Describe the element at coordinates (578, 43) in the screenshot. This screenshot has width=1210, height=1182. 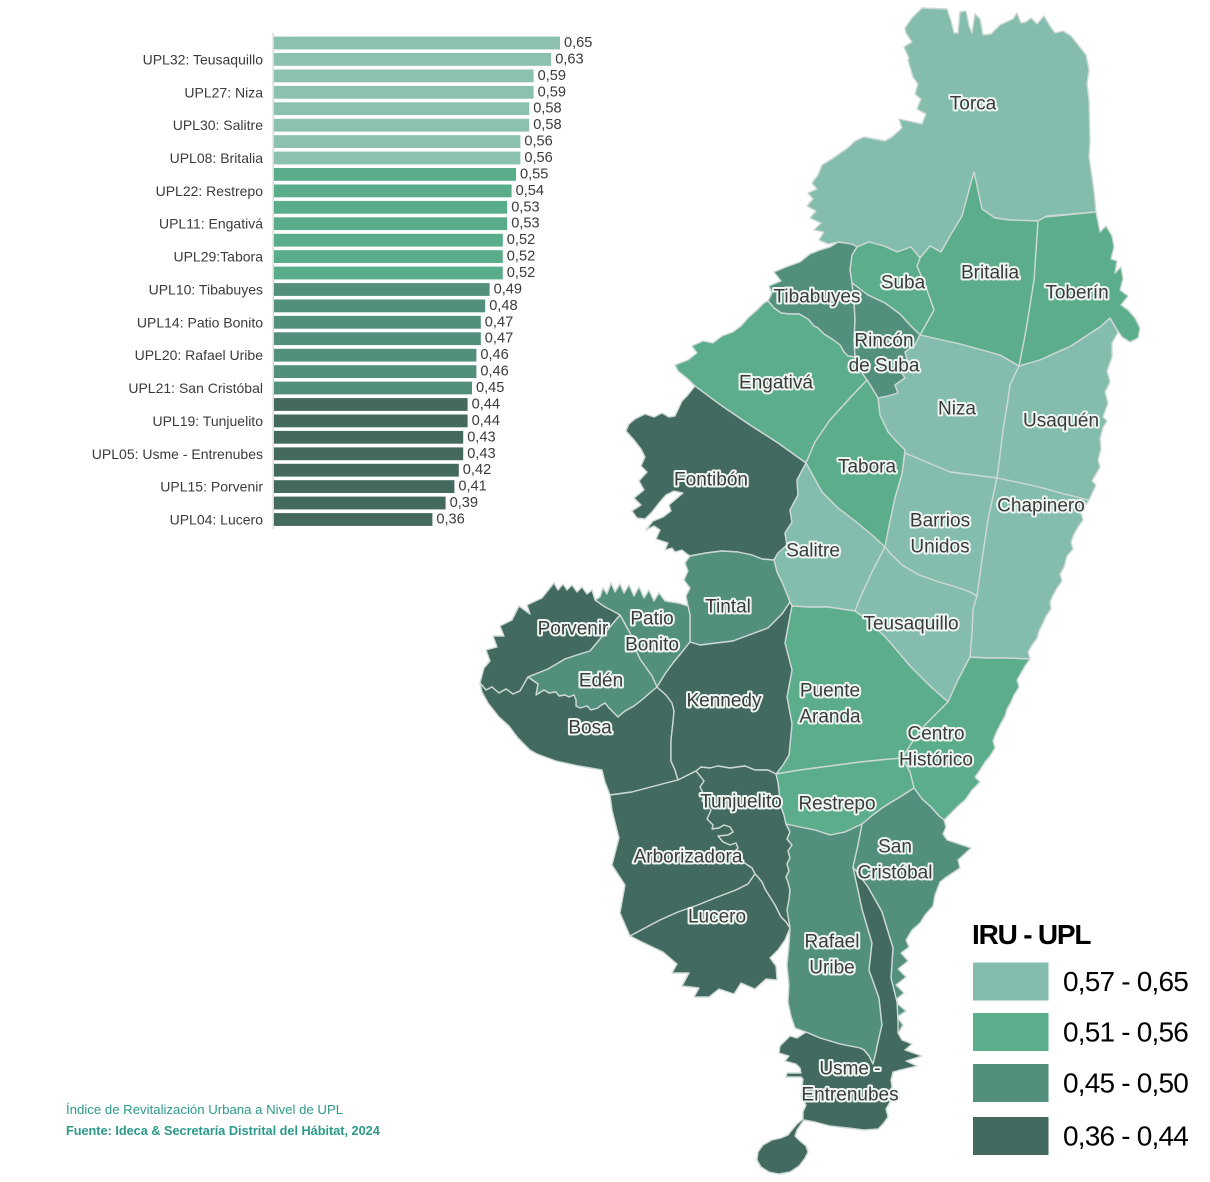
I see `svg-text: 0,65` at that location.